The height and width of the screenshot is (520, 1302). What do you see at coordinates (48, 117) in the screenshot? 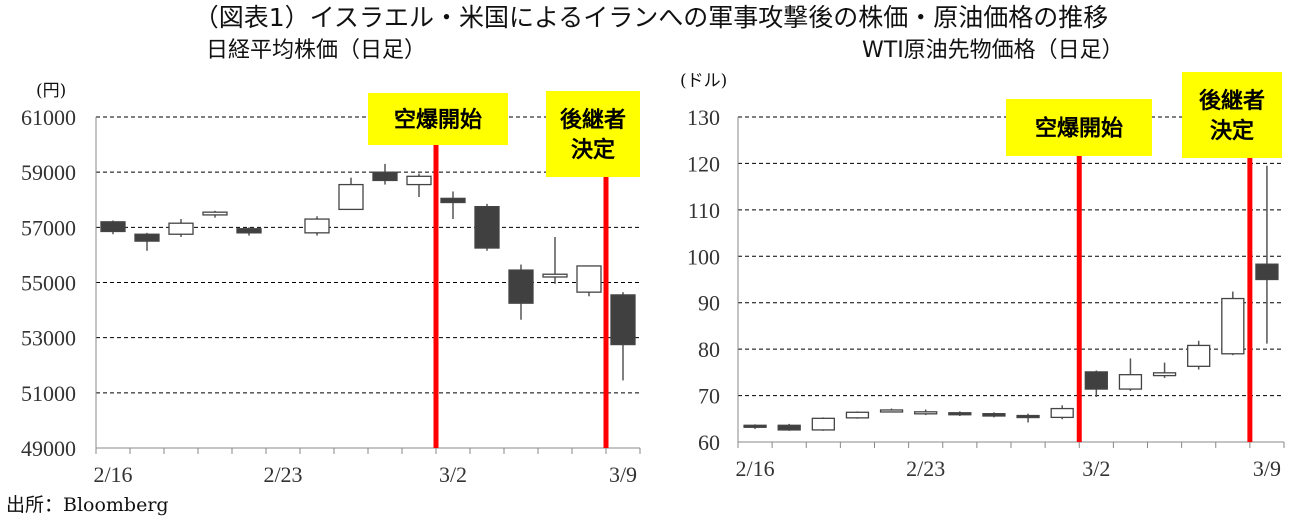
I see `nikkei-y-tick-label: 61000` at bounding box center [48, 117].